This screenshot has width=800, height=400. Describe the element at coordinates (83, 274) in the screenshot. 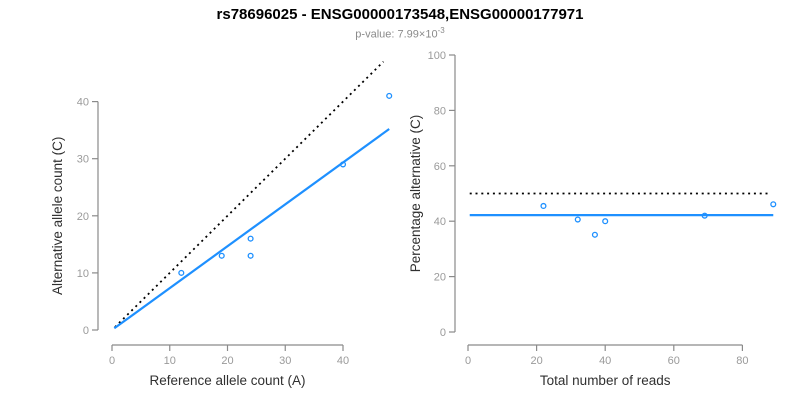

I see `y-tick-label: 10` at that location.